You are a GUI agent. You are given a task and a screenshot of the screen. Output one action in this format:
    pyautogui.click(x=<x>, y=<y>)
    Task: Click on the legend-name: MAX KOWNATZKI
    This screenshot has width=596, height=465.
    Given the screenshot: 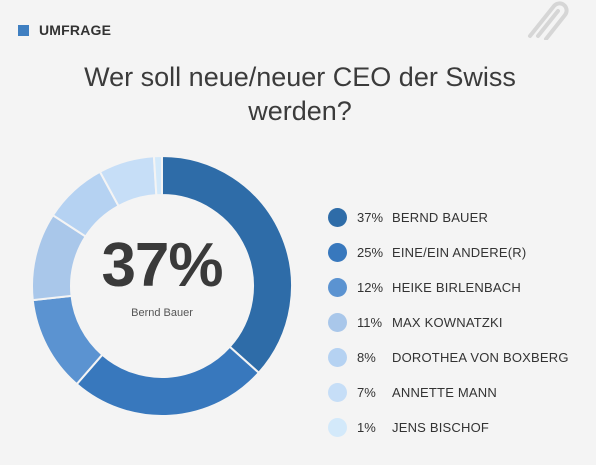 What is the action you would take?
    pyautogui.click(x=447, y=322)
    